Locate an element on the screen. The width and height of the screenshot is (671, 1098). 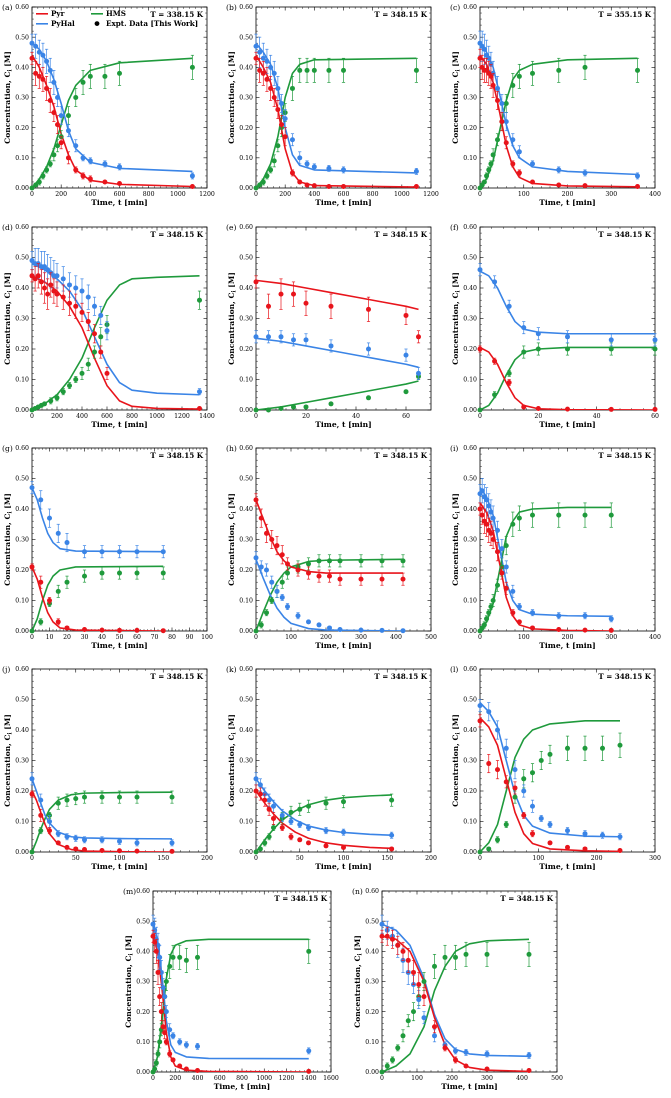
y-tick-label: 0.20 is located at coordinates (246, 349).